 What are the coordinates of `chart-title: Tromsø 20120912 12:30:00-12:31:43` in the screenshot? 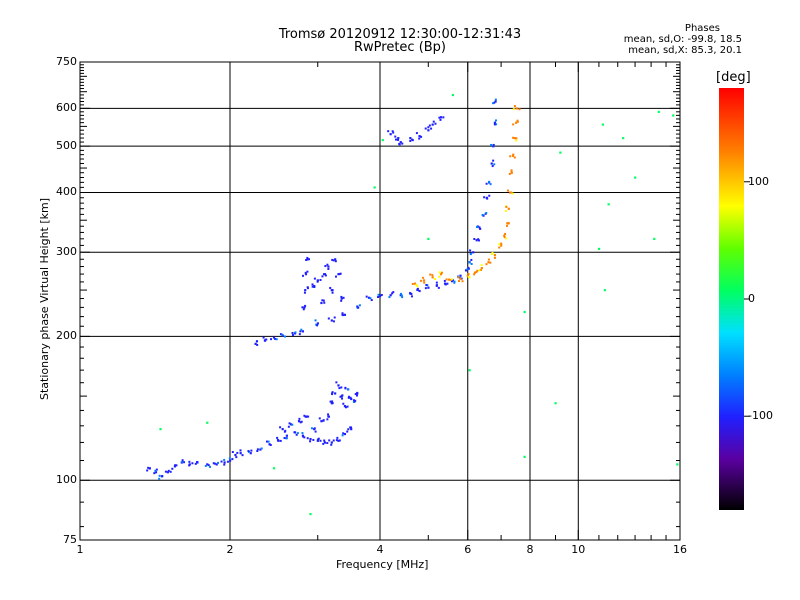 It's located at (400, 34).